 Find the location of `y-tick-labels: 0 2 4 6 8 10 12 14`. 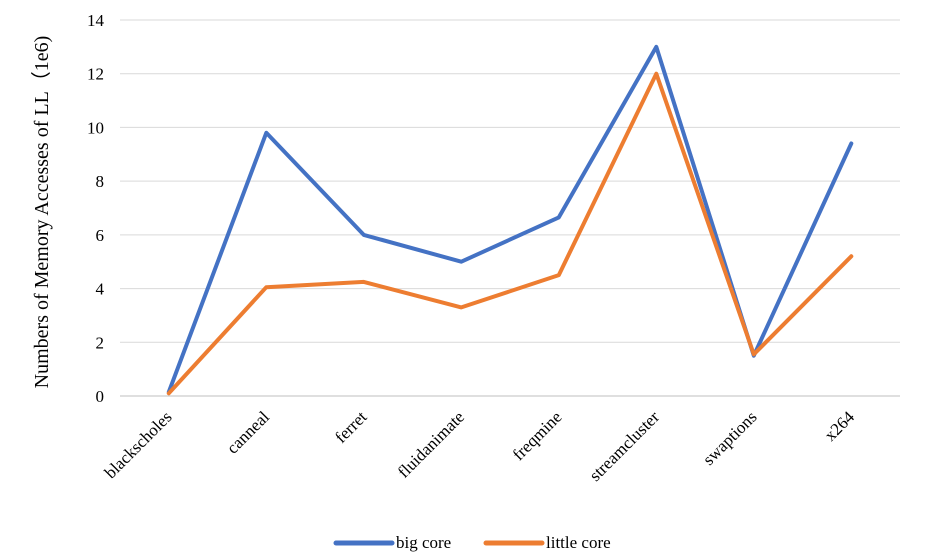

y-tick-labels: 0 2 4 6 8 10 12 14 is located at coordinates (96, 208).